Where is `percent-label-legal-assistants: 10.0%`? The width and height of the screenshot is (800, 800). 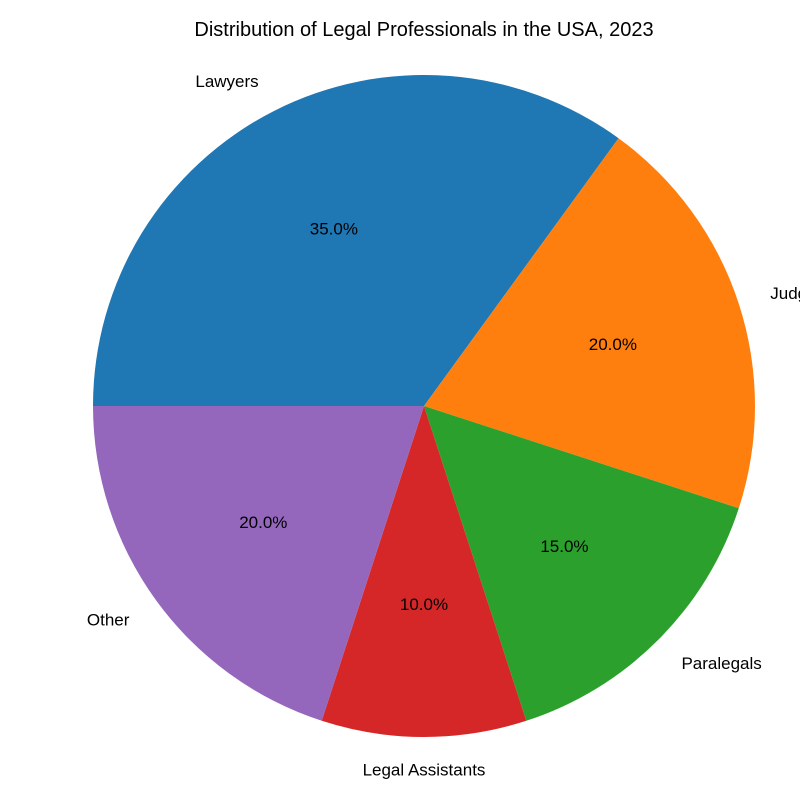
percent-label-legal-assistants: 10.0% is located at coordinates (424, 604).